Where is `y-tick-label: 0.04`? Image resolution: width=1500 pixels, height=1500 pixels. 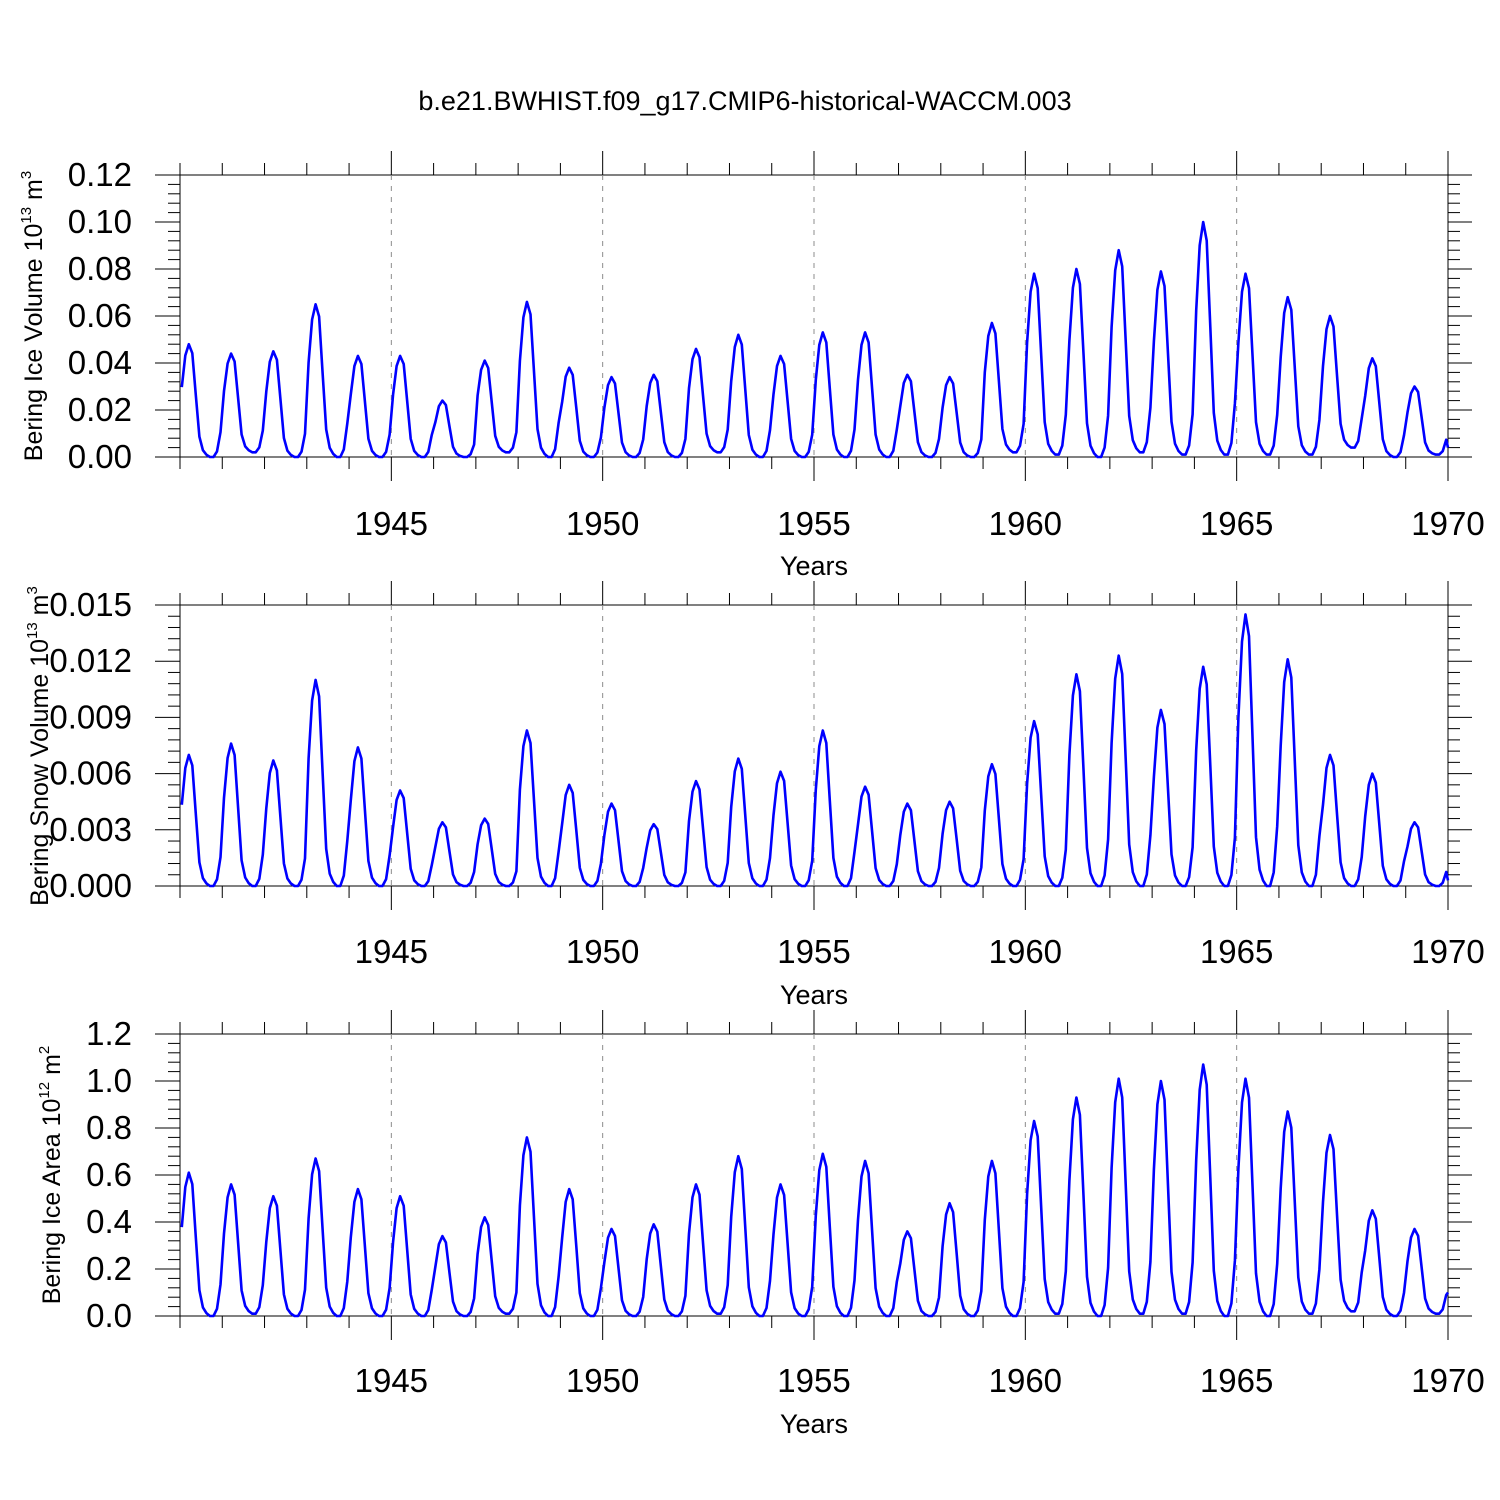 y-tick-label: 0.04 is located at coordinates (100, 362).